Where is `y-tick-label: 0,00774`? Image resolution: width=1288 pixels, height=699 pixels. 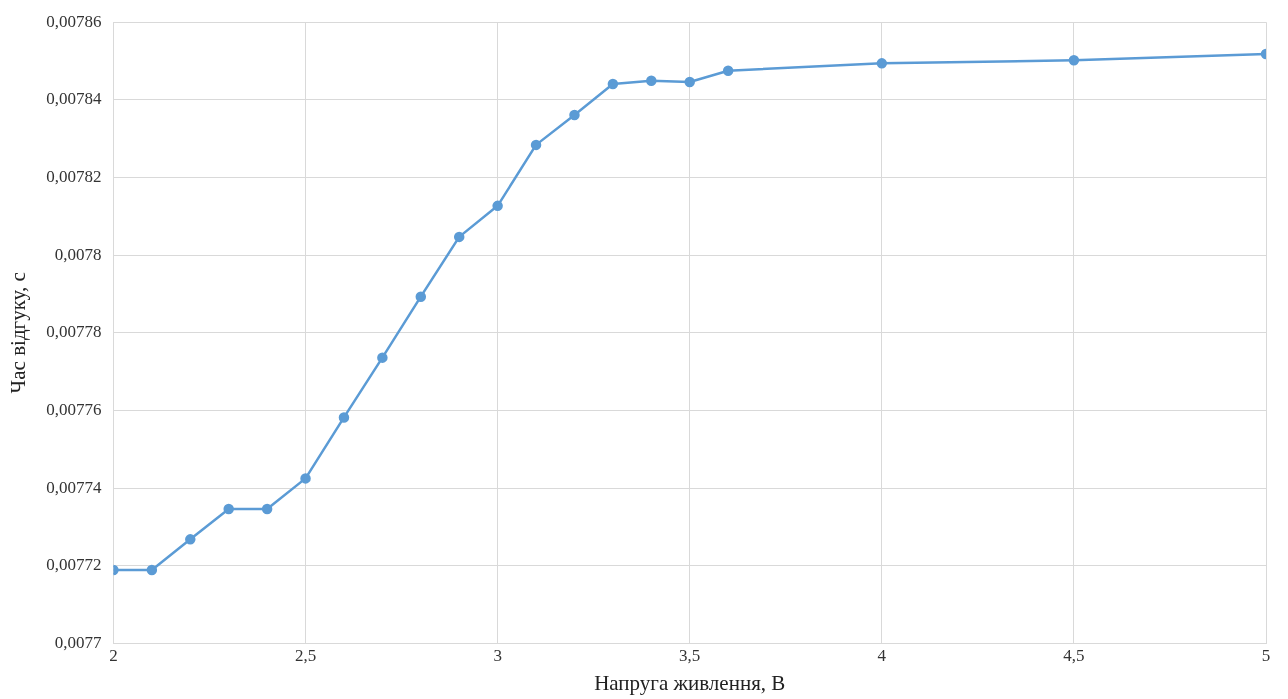
y-tick-label: 0,00774 is located at coordinates (74, 487).